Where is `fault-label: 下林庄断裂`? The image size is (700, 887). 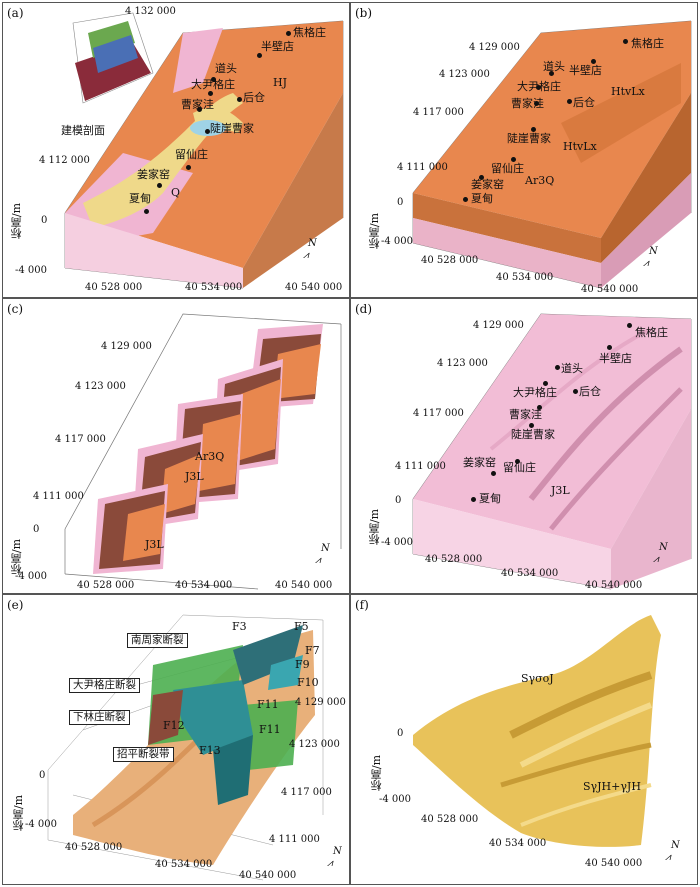
fault-label: 下林庄断裂 is located at coordinates (99, 717).